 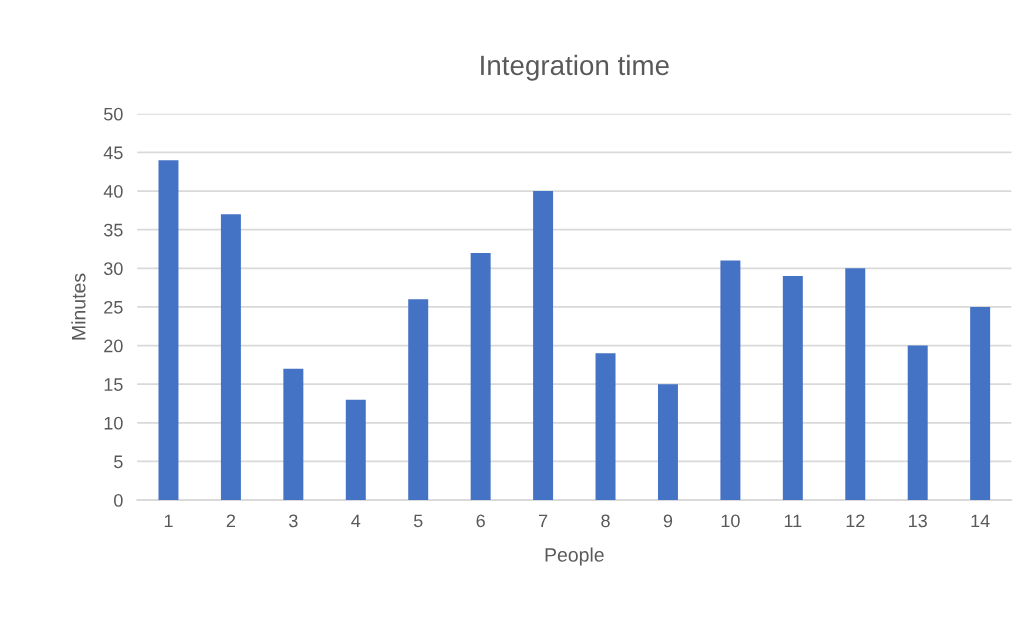 What do you see at coordinates (418, 521) in the screenshot?
I see `x-tick-label: 5` at bounding box center [418, 521].